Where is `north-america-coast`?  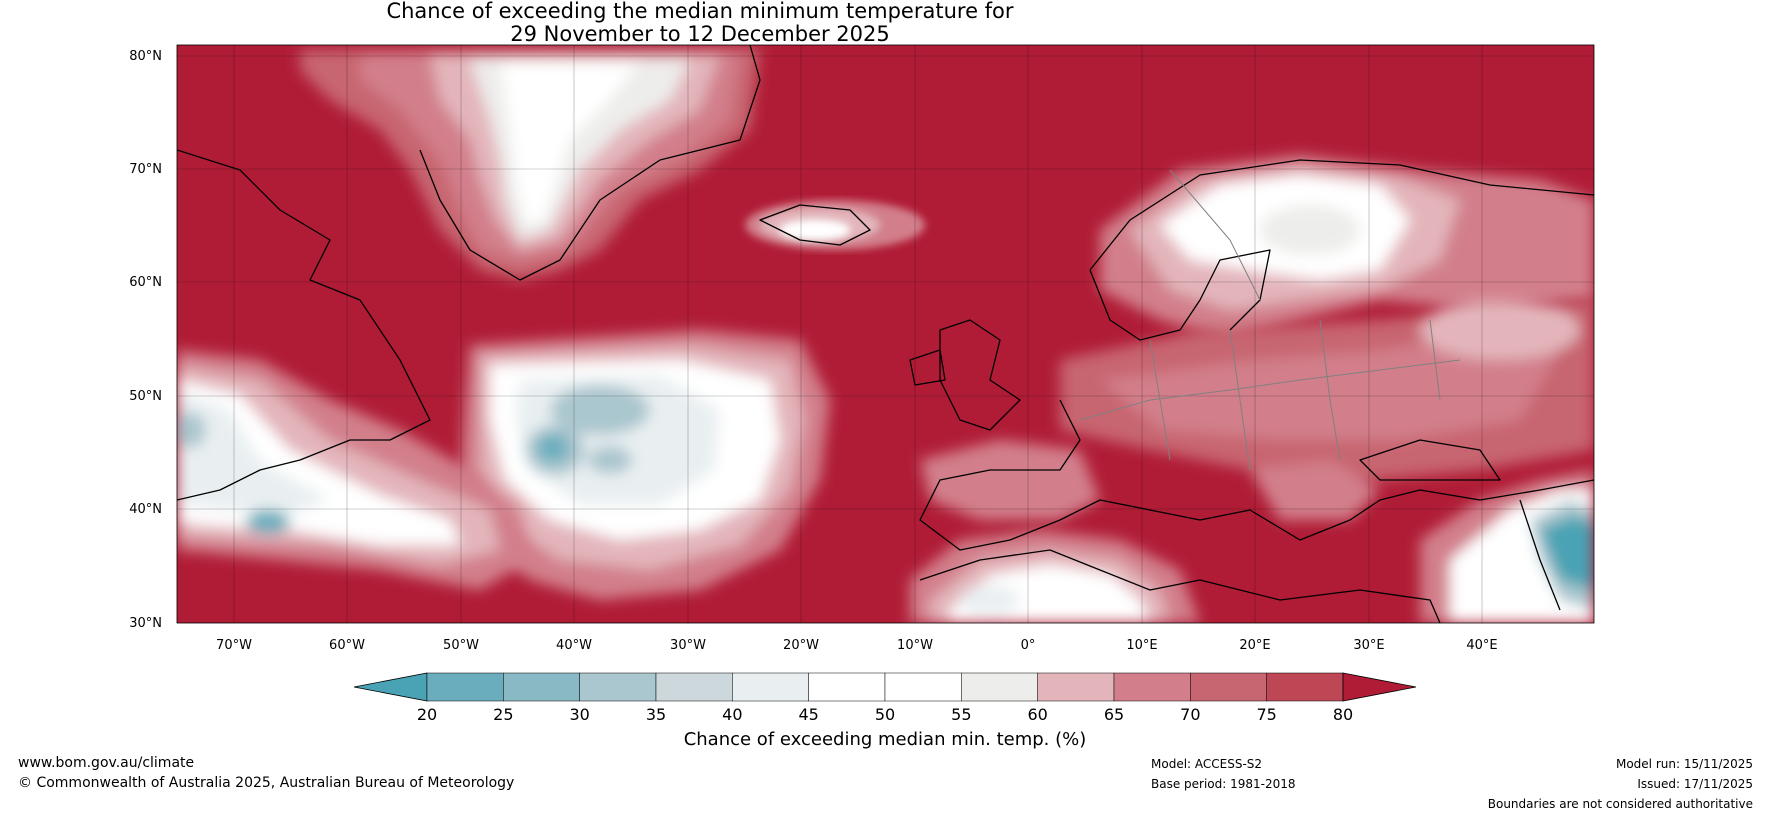
north-america-coast is located at coordinates (304, 325).